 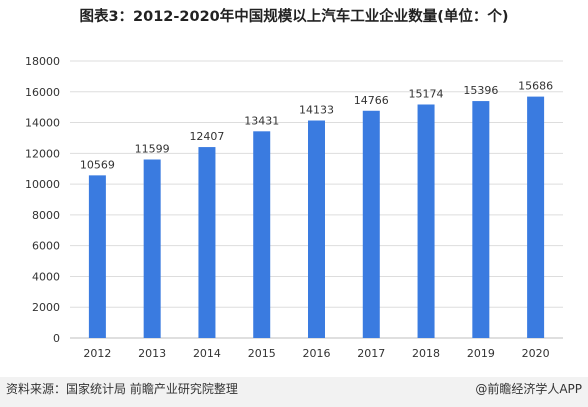 I want to click on x-tick-label: 2016, so click(x=317, y=353).